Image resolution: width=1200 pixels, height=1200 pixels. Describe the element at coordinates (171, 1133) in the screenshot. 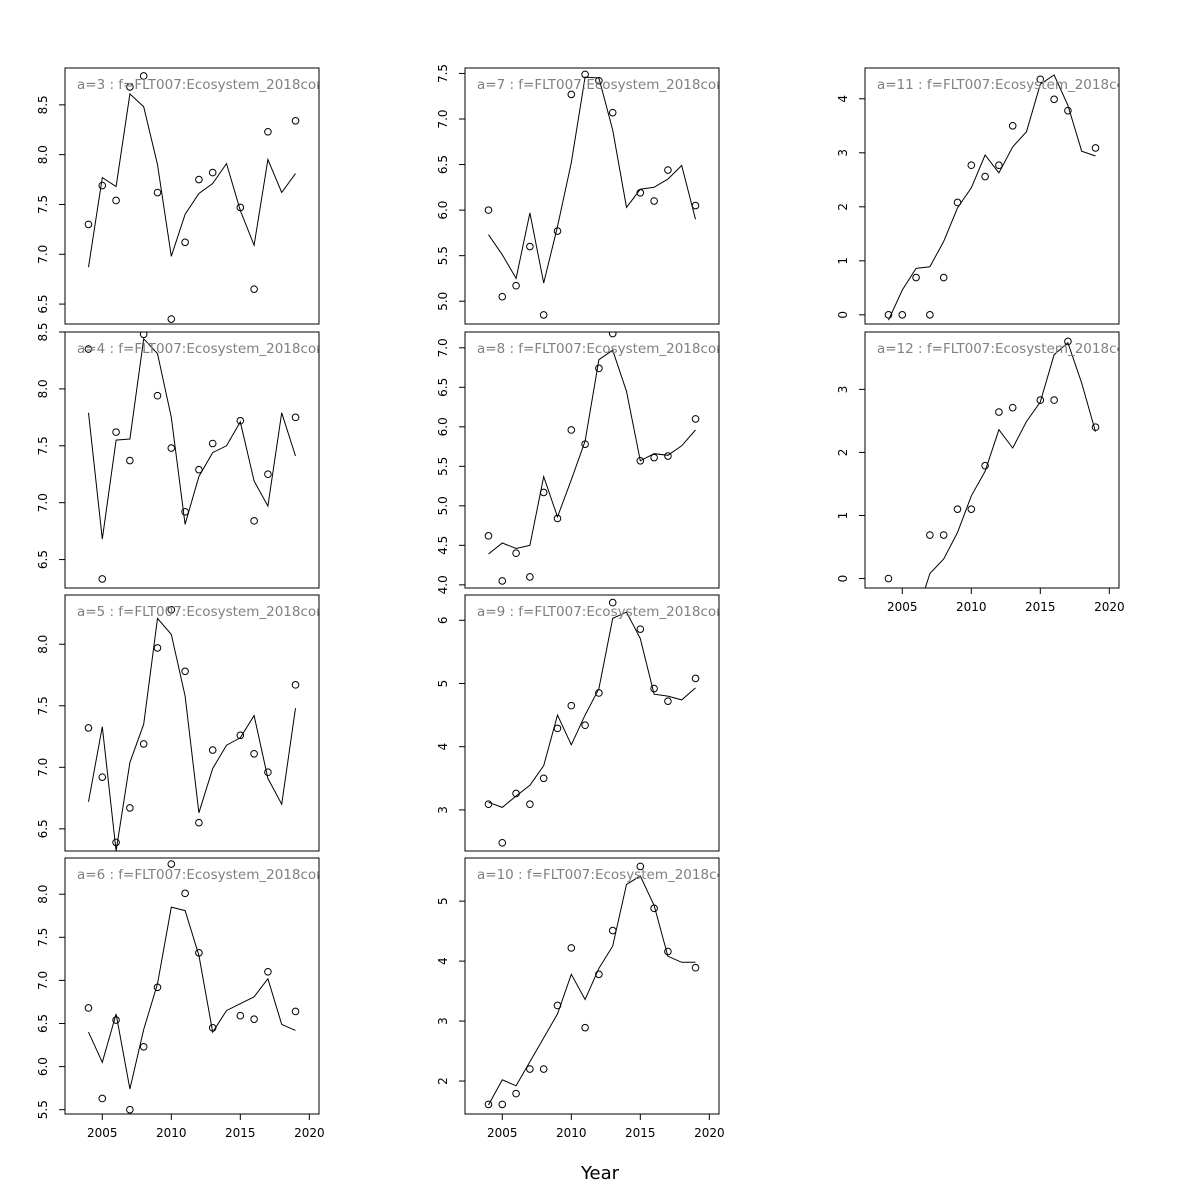

I see `x-tick-label: 2010` at that location.